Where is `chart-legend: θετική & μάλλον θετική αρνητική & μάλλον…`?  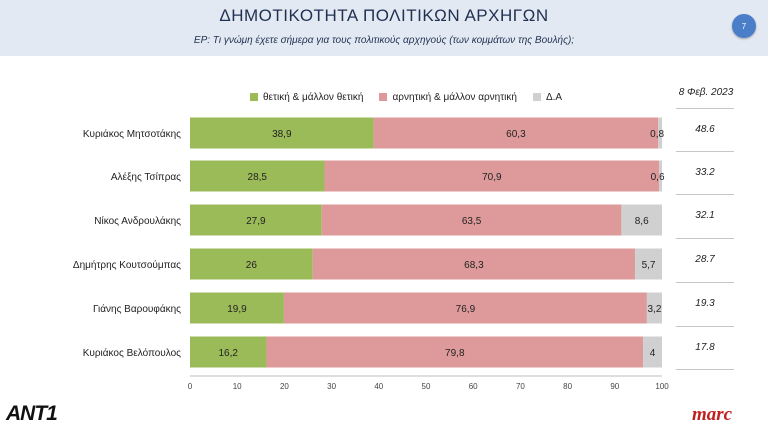 chart-legend: θετική & μάλλον θετική αρνητική & μάλλον… is located at coordinates (414, 97).